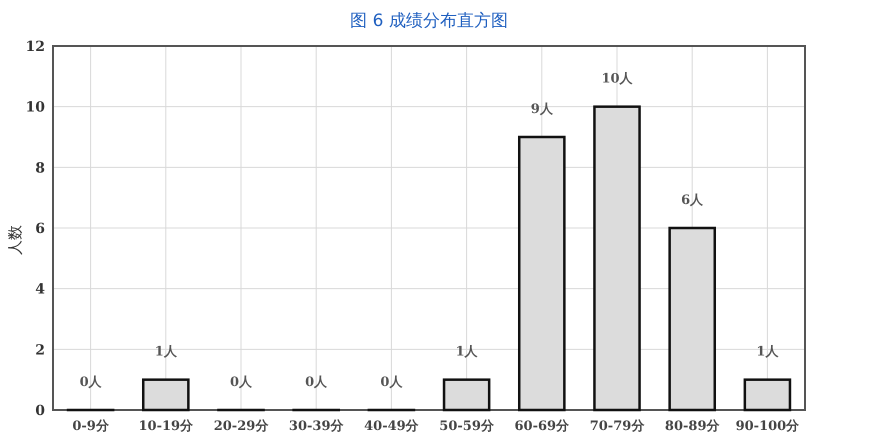 The height and width of the screenshot is (444, 891). Describe the element at coordinates (429, 21) in the screenshot. I see `caption: 图 6 成绩分布直方图` at that location.